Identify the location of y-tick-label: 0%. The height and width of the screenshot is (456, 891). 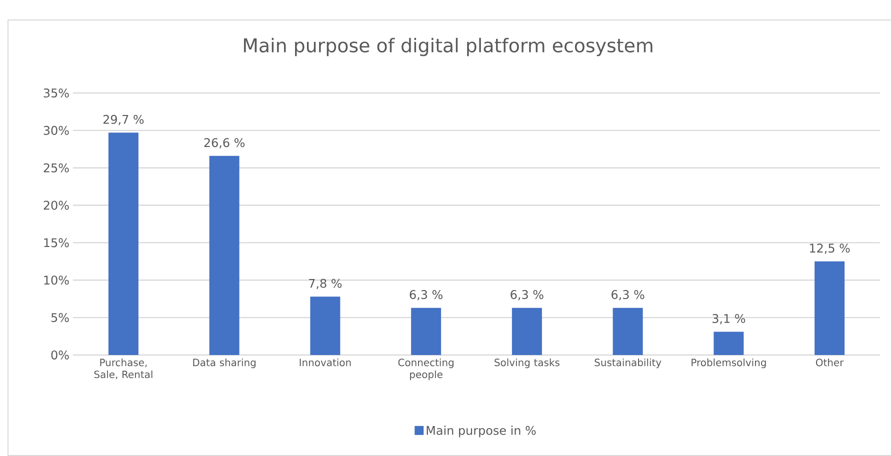
(60, 355).